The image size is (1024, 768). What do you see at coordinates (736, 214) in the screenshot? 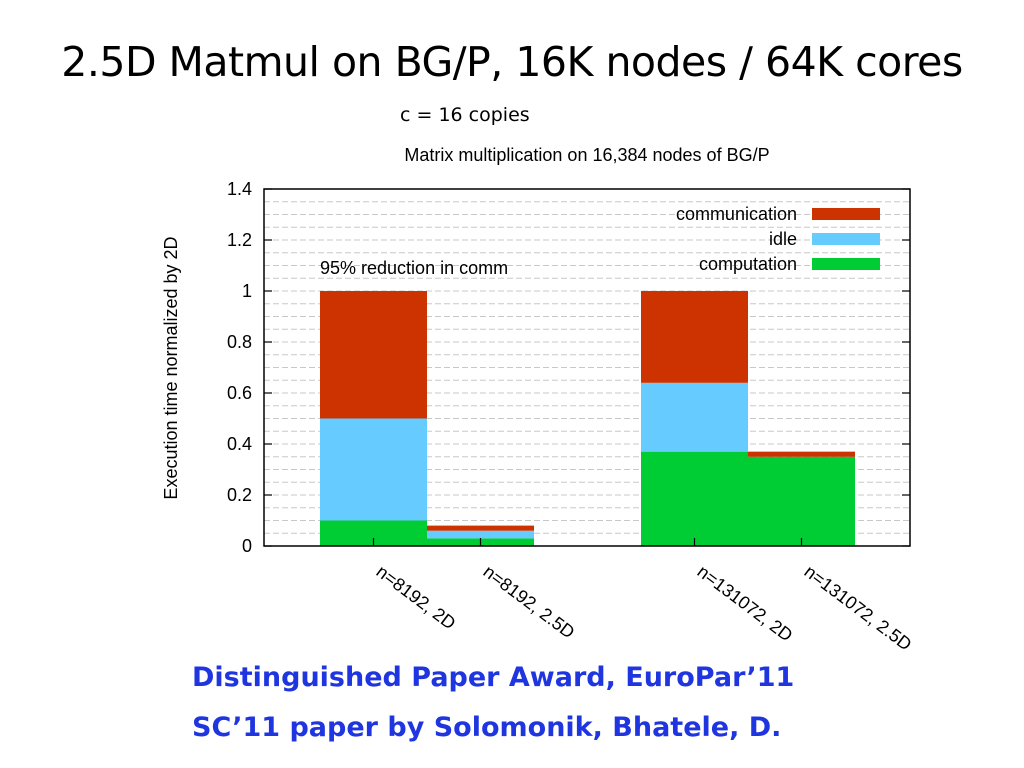
I see `legend-label-communication: communication` at bounding box center [736, 214].